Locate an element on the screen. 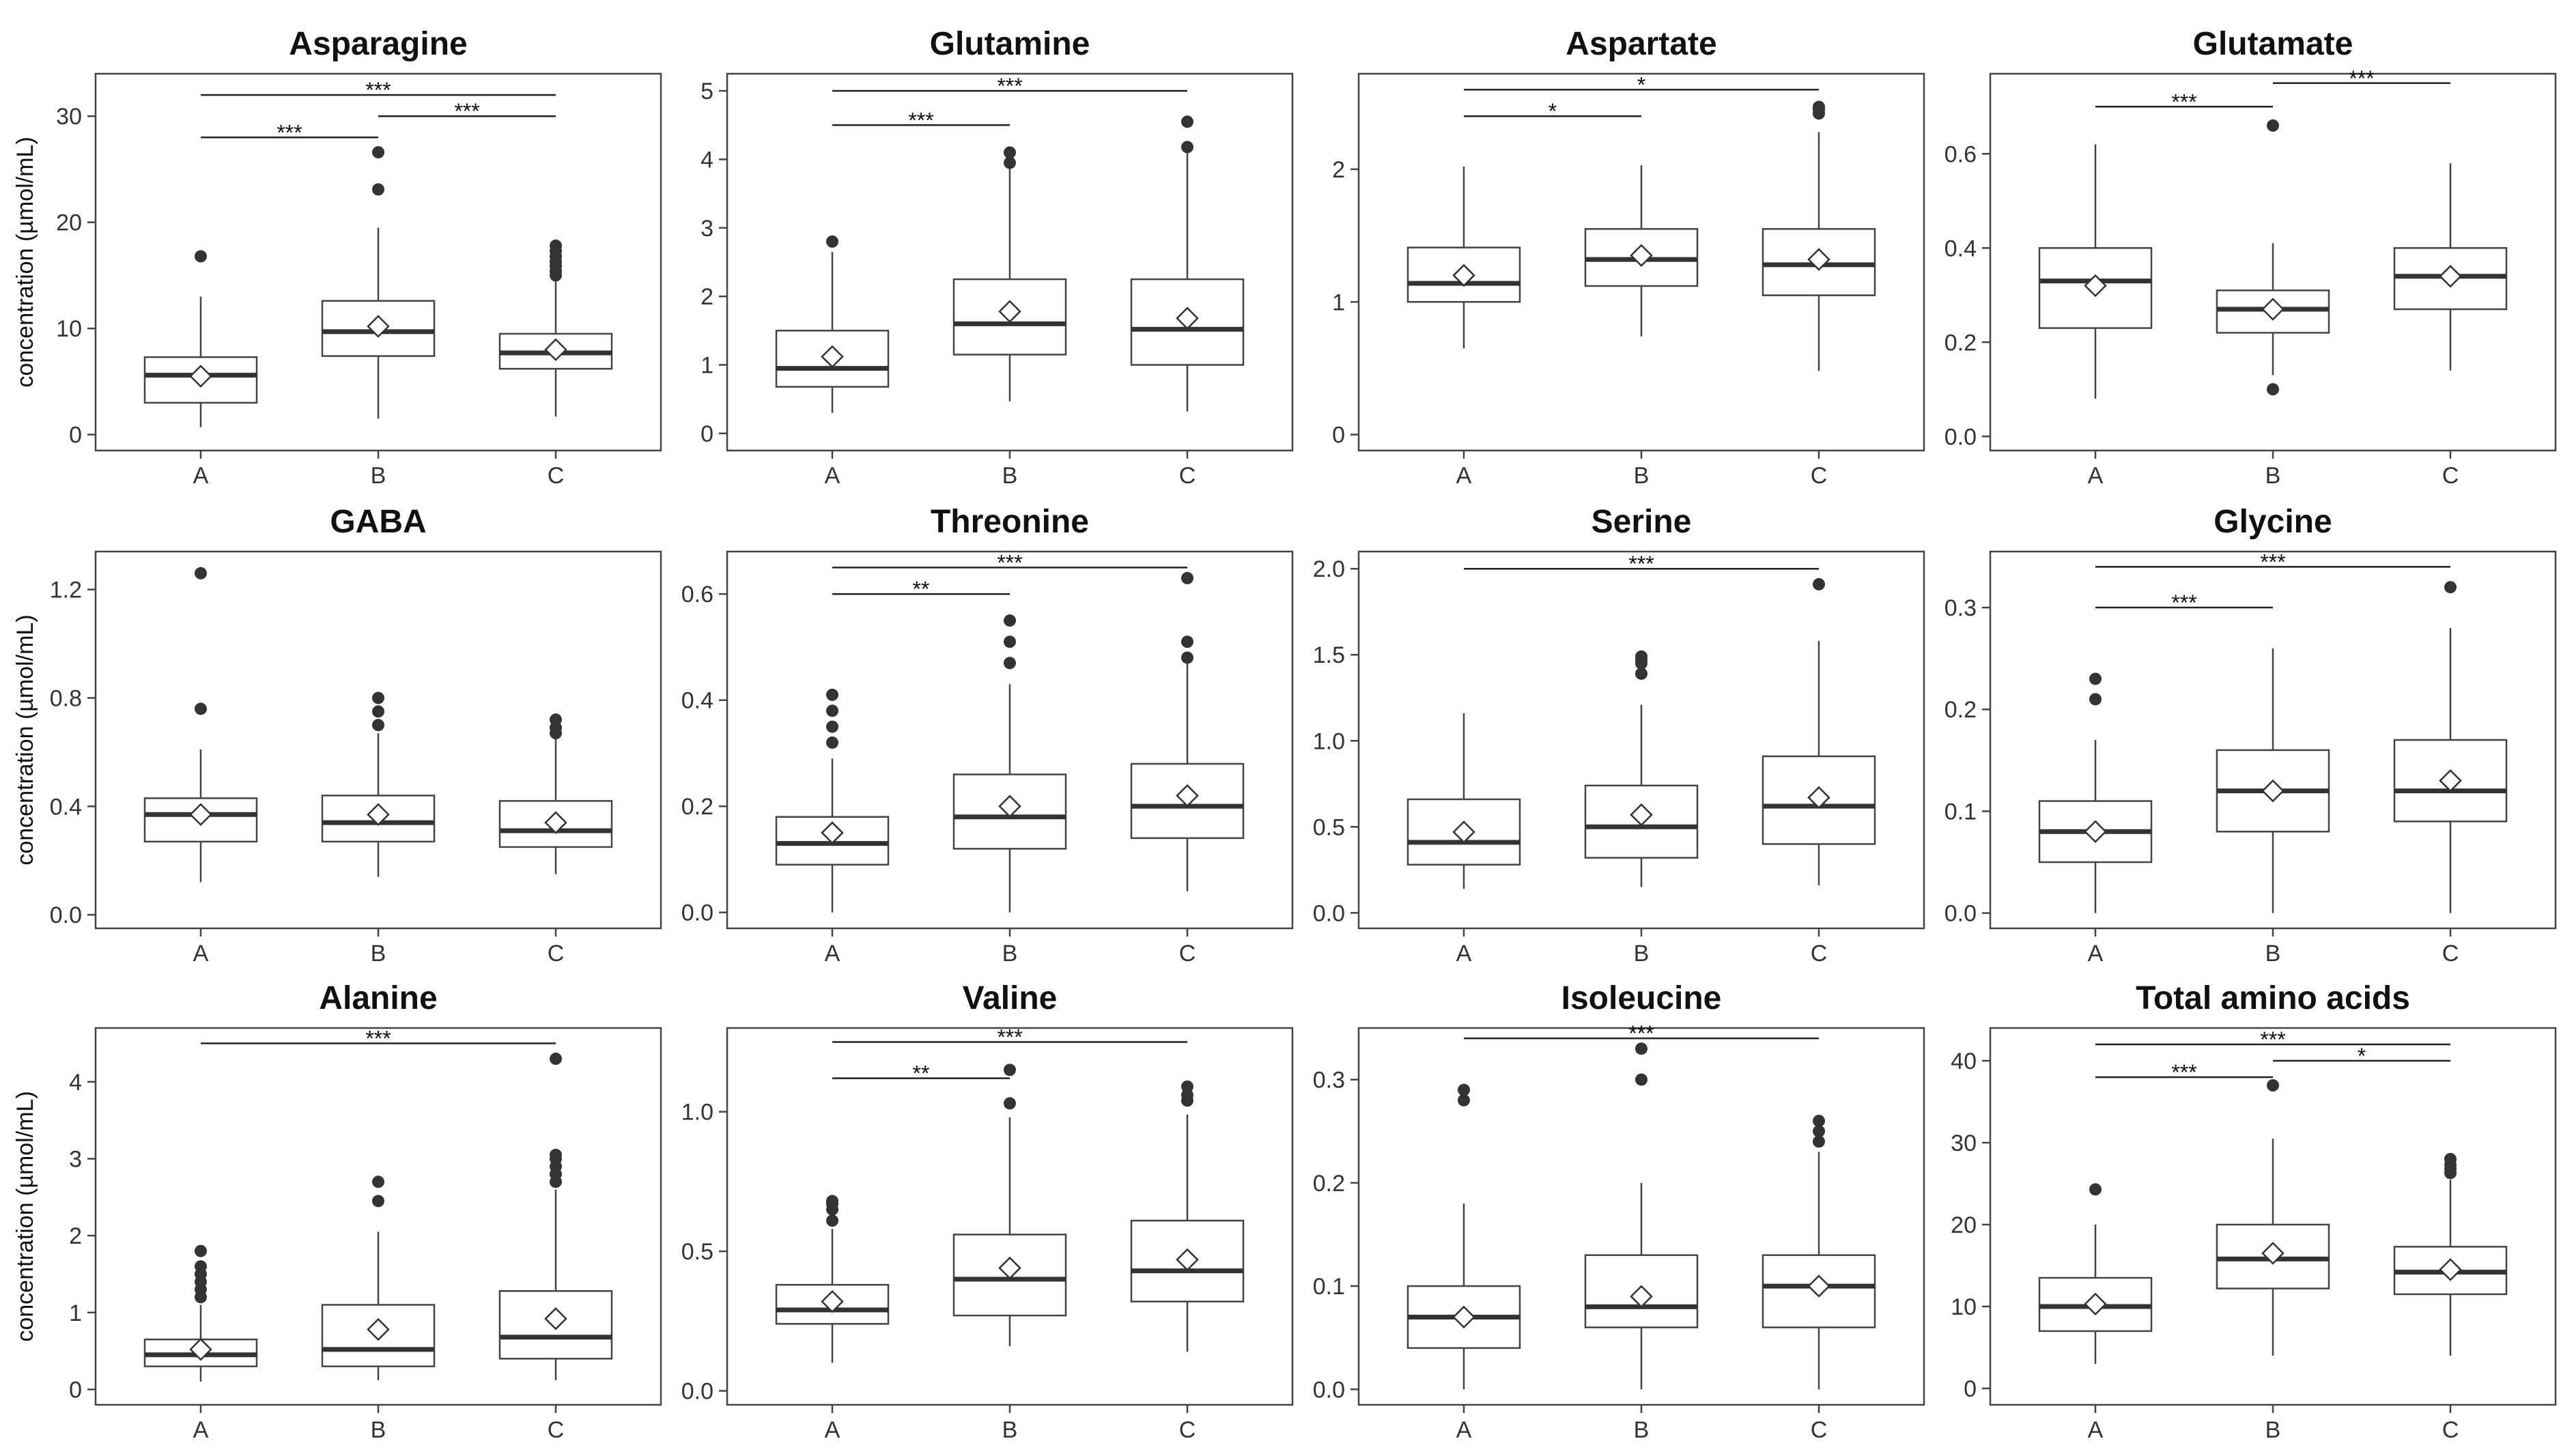 The width and height of the screenshot is (2574, 1456). y-tick-label: 2.0 is located at coordinates (1329, 569).